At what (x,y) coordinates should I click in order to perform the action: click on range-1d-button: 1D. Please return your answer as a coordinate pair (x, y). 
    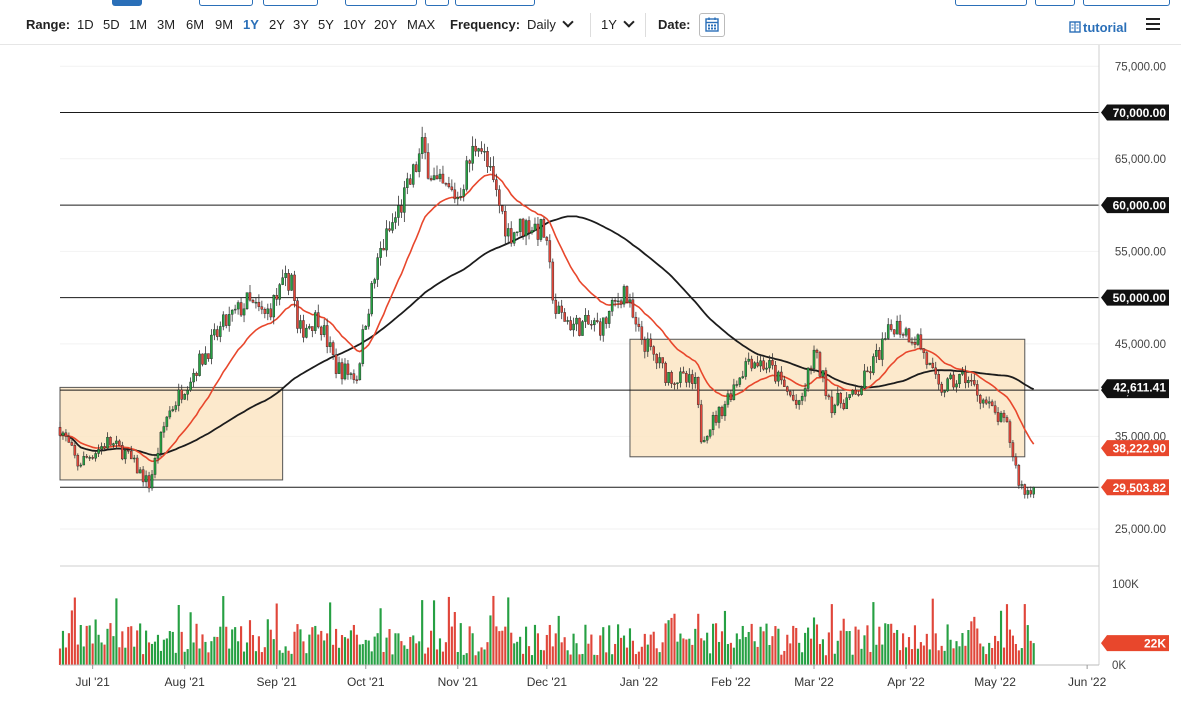
    Looking at the image, I should click on (85, 24).